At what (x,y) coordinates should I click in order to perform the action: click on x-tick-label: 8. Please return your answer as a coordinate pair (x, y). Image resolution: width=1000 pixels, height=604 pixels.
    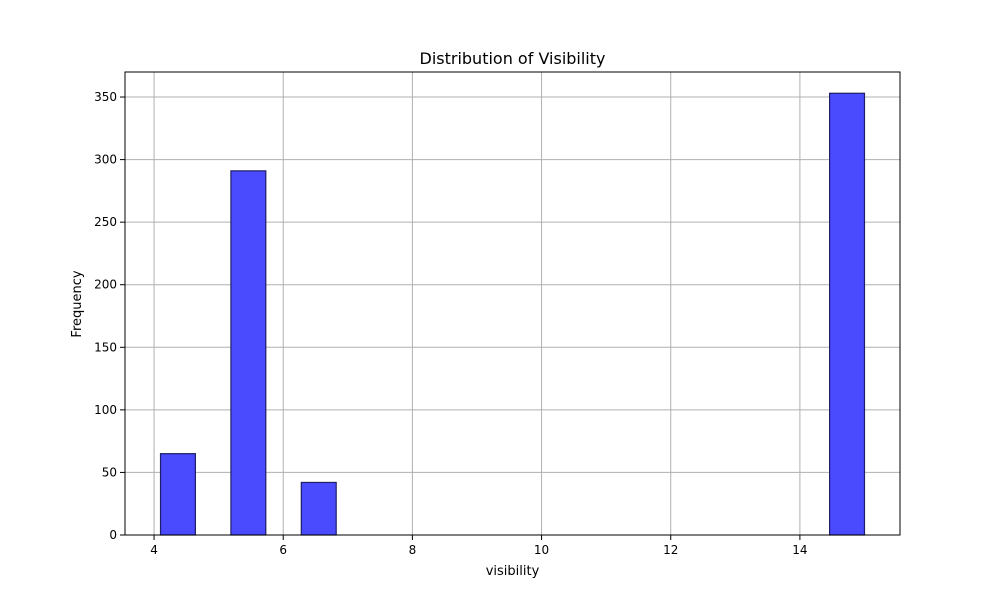
    Looking at the image, I should click on (413, 550).